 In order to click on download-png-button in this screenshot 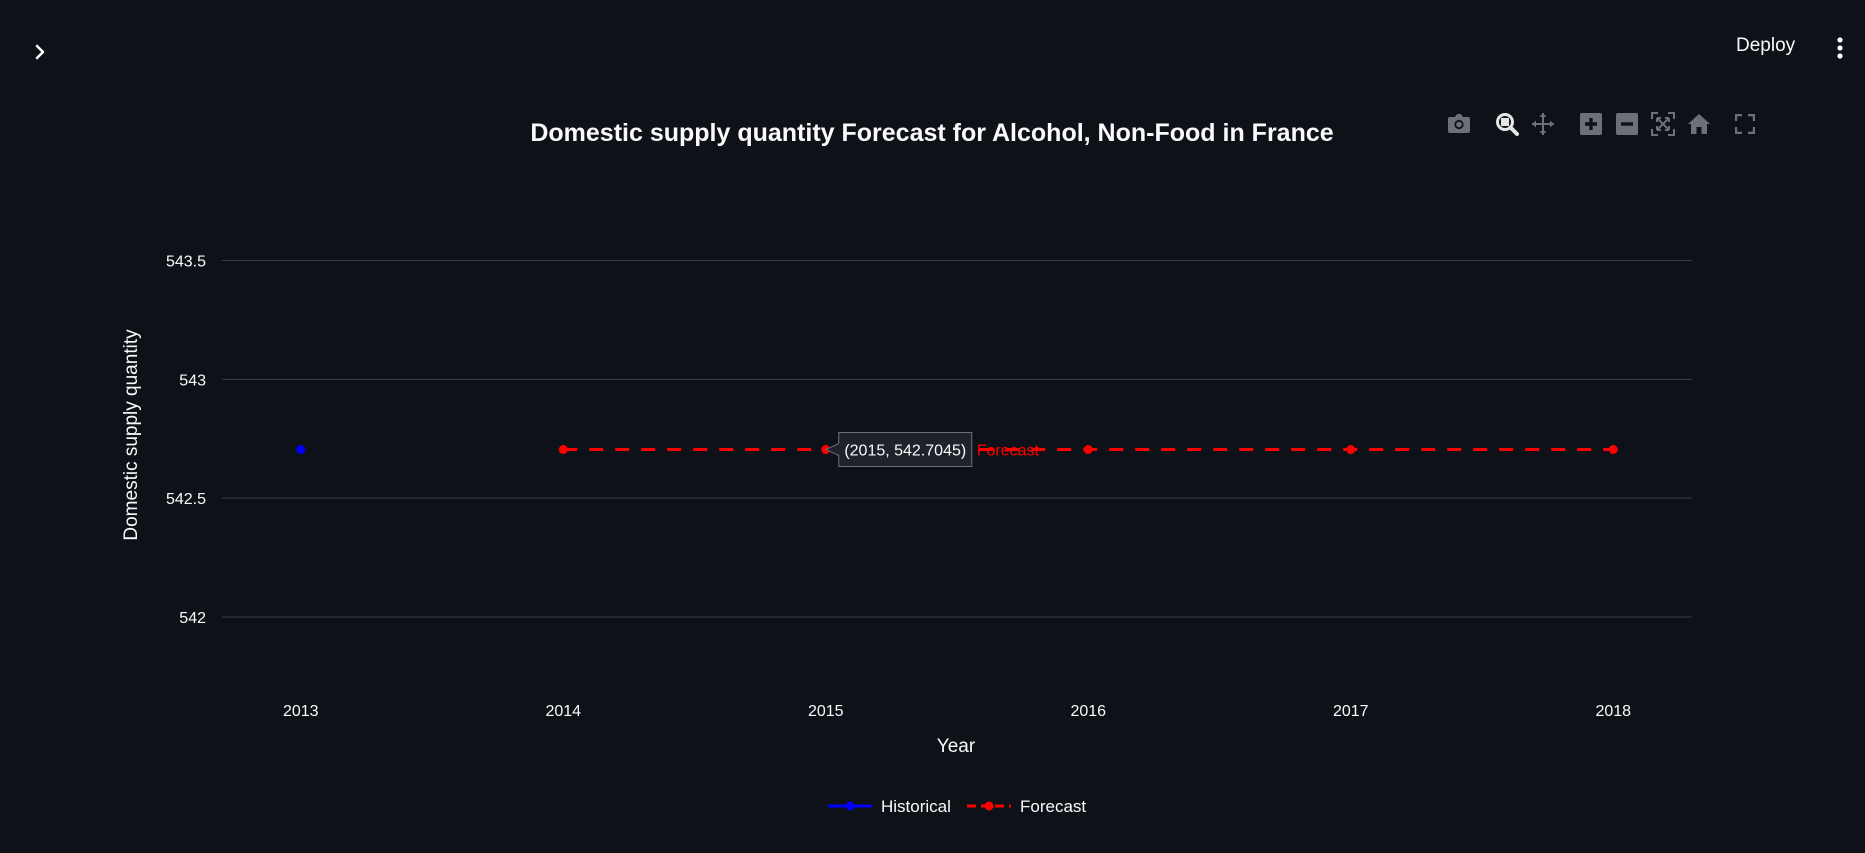, I will do `click(1459, 124)`.